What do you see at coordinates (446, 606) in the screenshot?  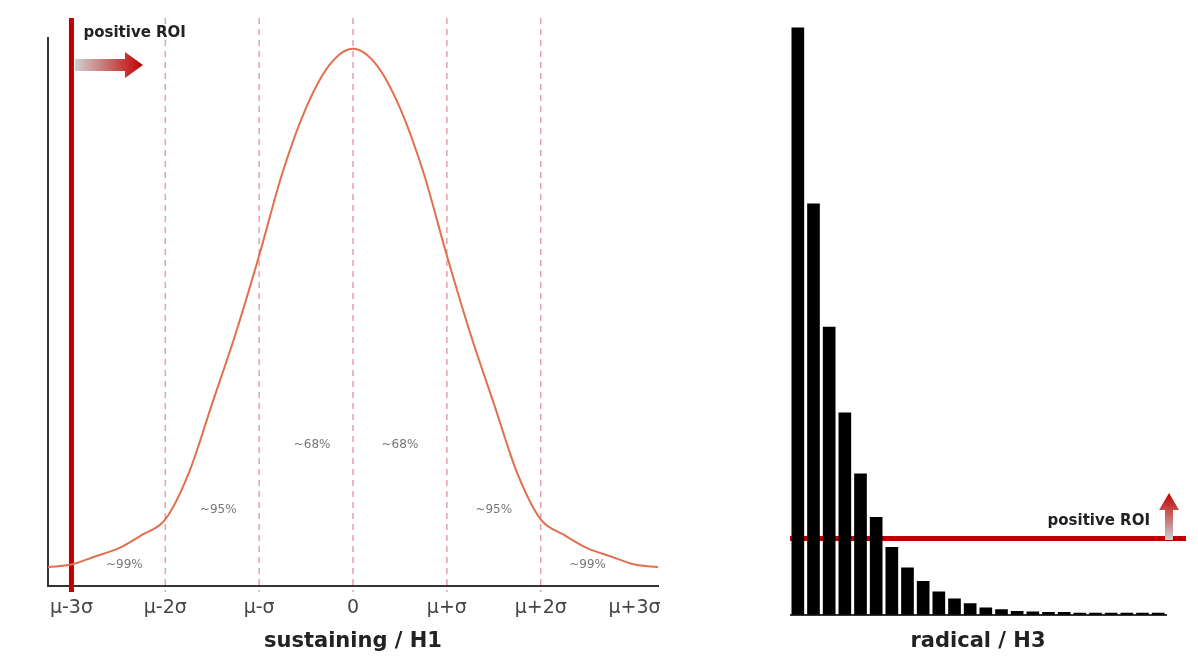 I see `x-tick-label: μ+σ` at bounding box center [446, 606].